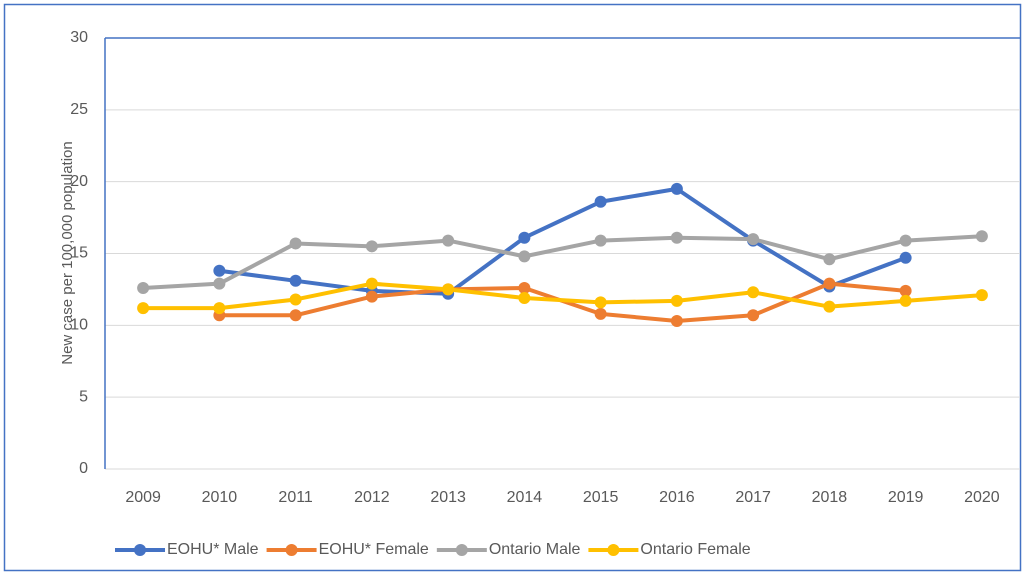 The height and width of the screenshot is (575, 1025). I want to click on legend-label: Ontario Female, so click(695, 549).